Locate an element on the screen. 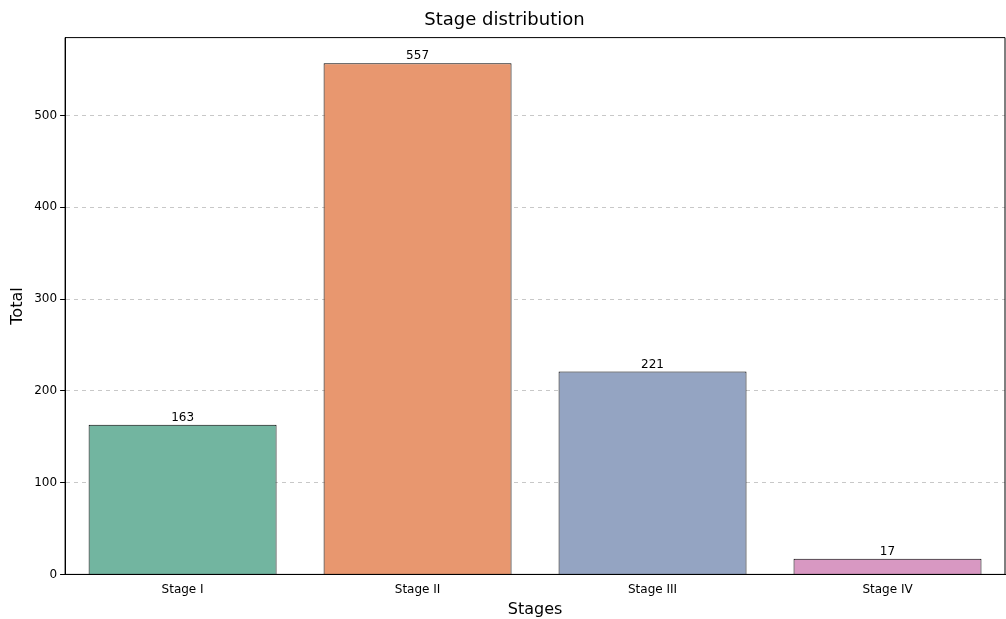  x-tick-label: Stage III is located at coordinates (652, 588).